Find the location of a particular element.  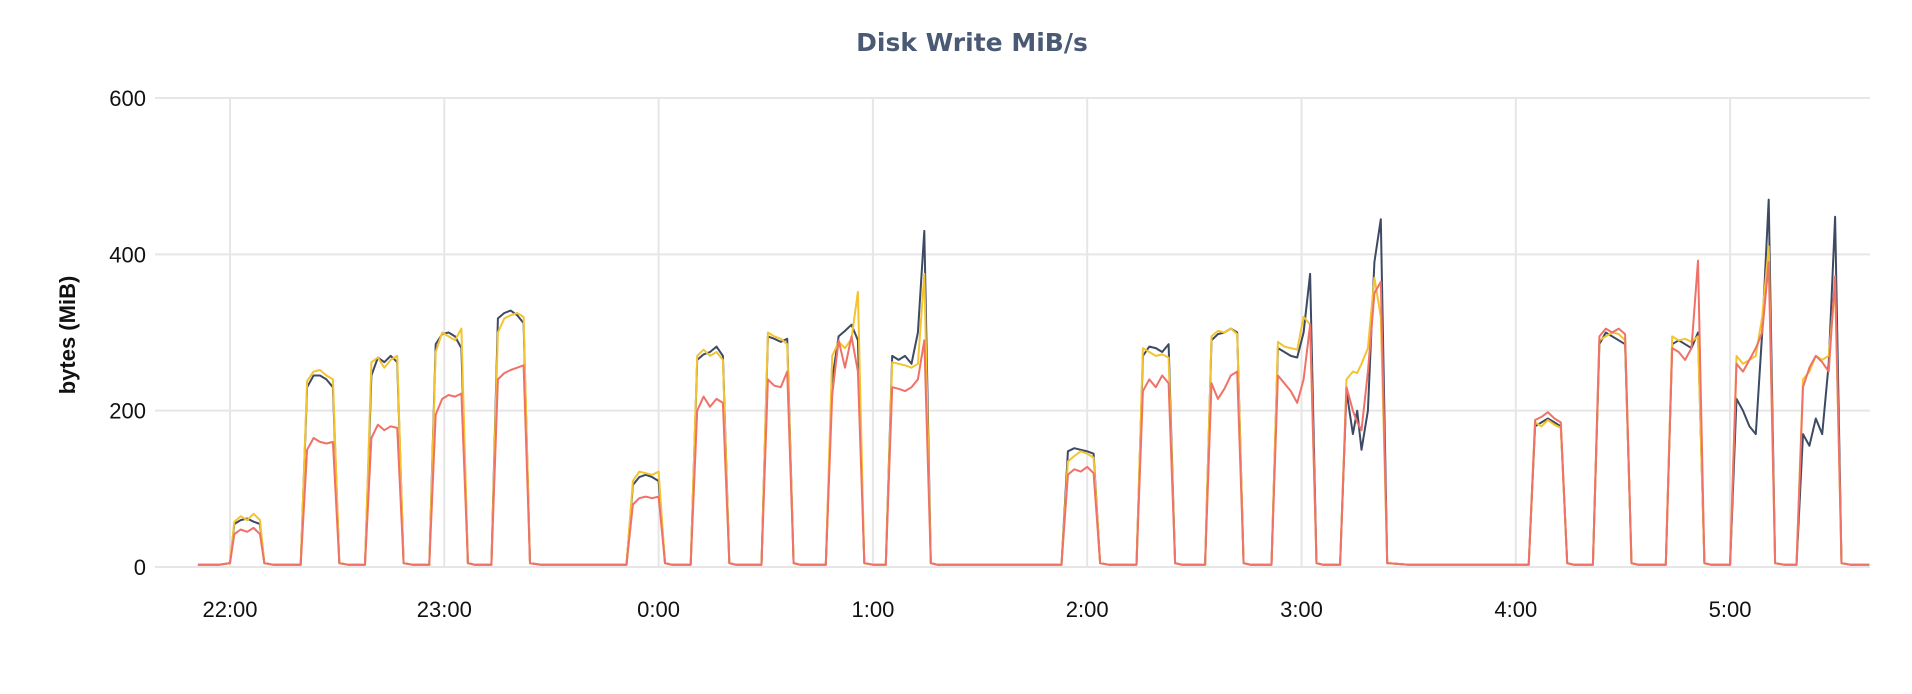

y-tick-label: 400 is located at coordinates (127, 254).